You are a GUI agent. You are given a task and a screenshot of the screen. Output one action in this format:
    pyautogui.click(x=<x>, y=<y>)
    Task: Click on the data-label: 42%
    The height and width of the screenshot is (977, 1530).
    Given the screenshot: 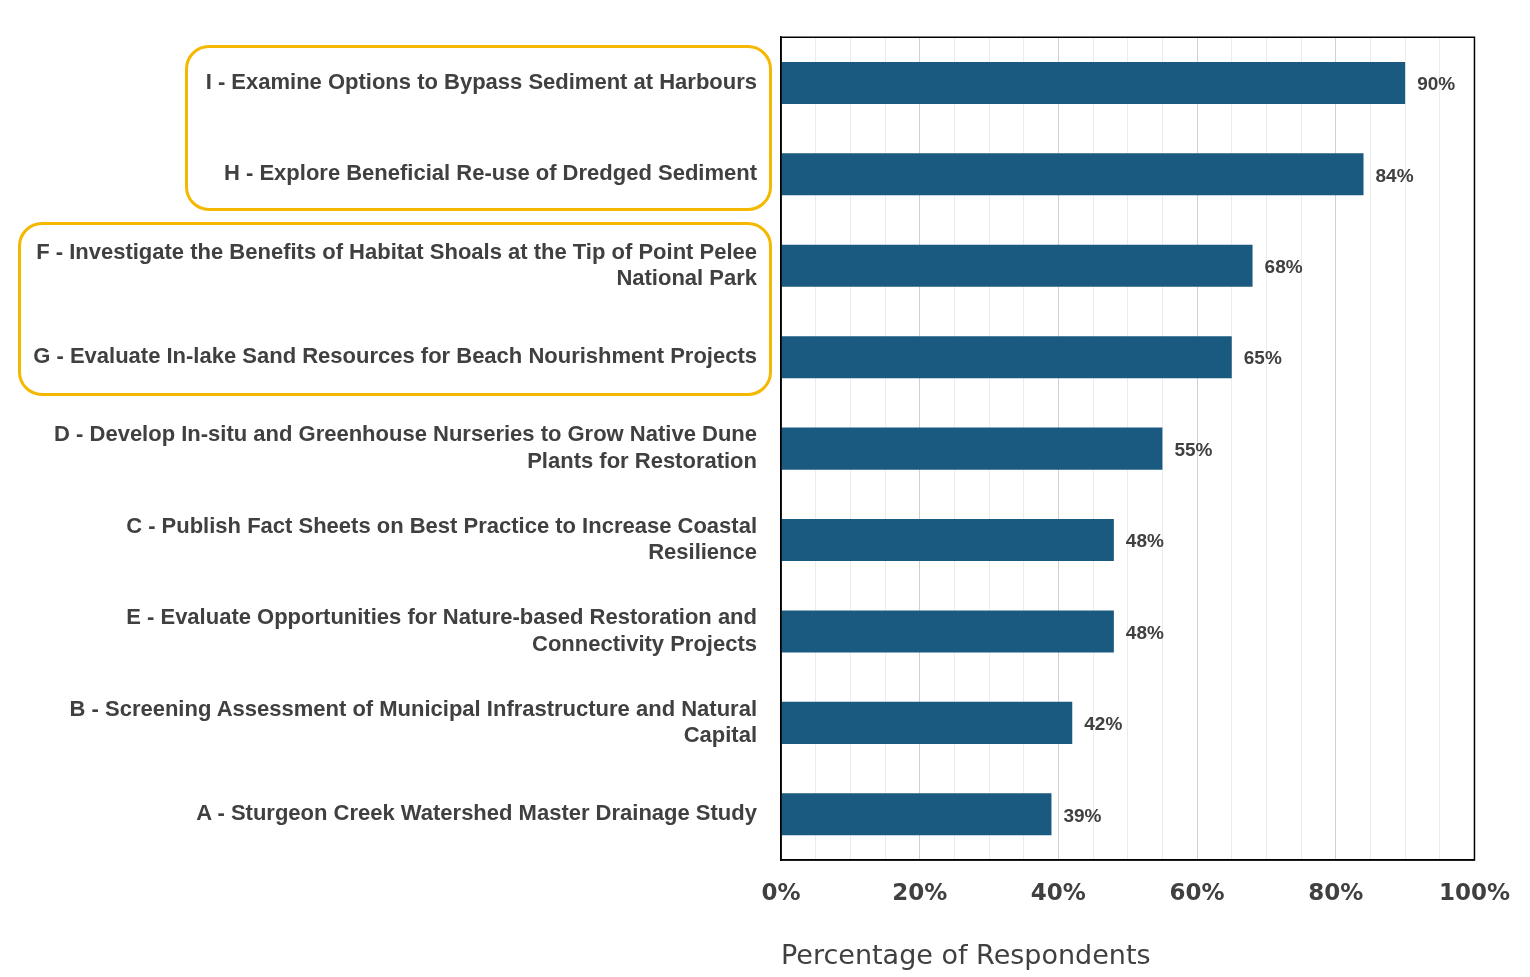 What is the action you would take?
    pyautogui.click(x=1103, y=724)
    